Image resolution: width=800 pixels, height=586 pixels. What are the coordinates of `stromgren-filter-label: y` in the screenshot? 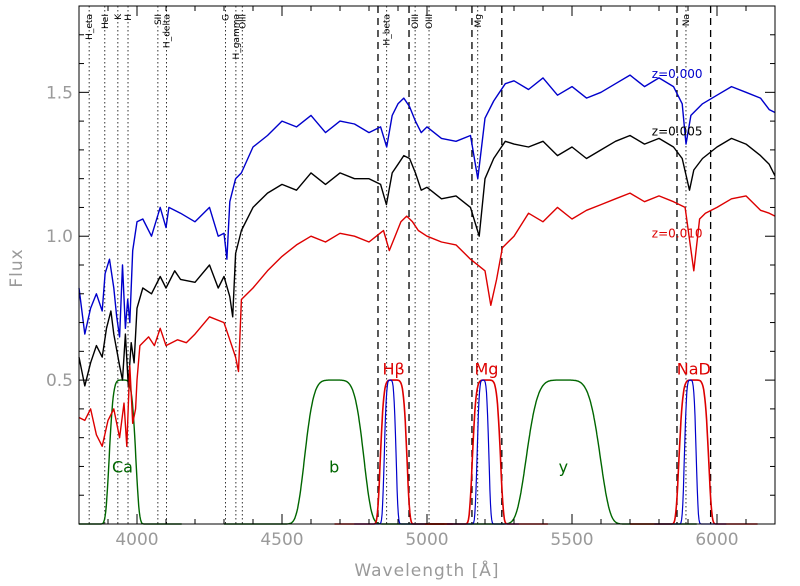 It's located at (563, 466).